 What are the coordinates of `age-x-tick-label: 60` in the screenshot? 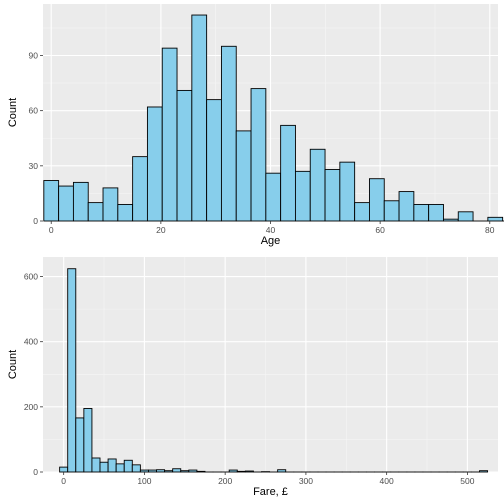 It's located at (380, 230).